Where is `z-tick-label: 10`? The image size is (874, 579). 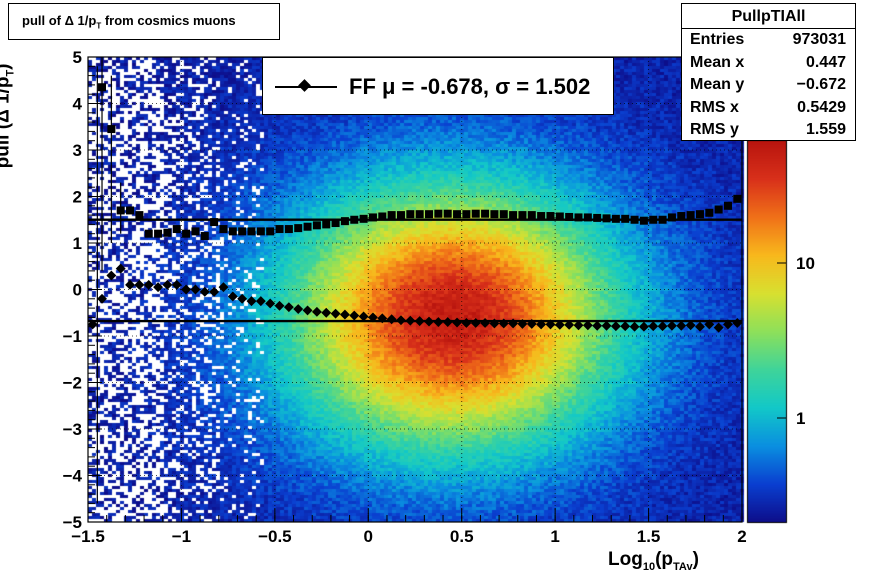
z-tick-label: 10 is located at coordinates (805, 263).